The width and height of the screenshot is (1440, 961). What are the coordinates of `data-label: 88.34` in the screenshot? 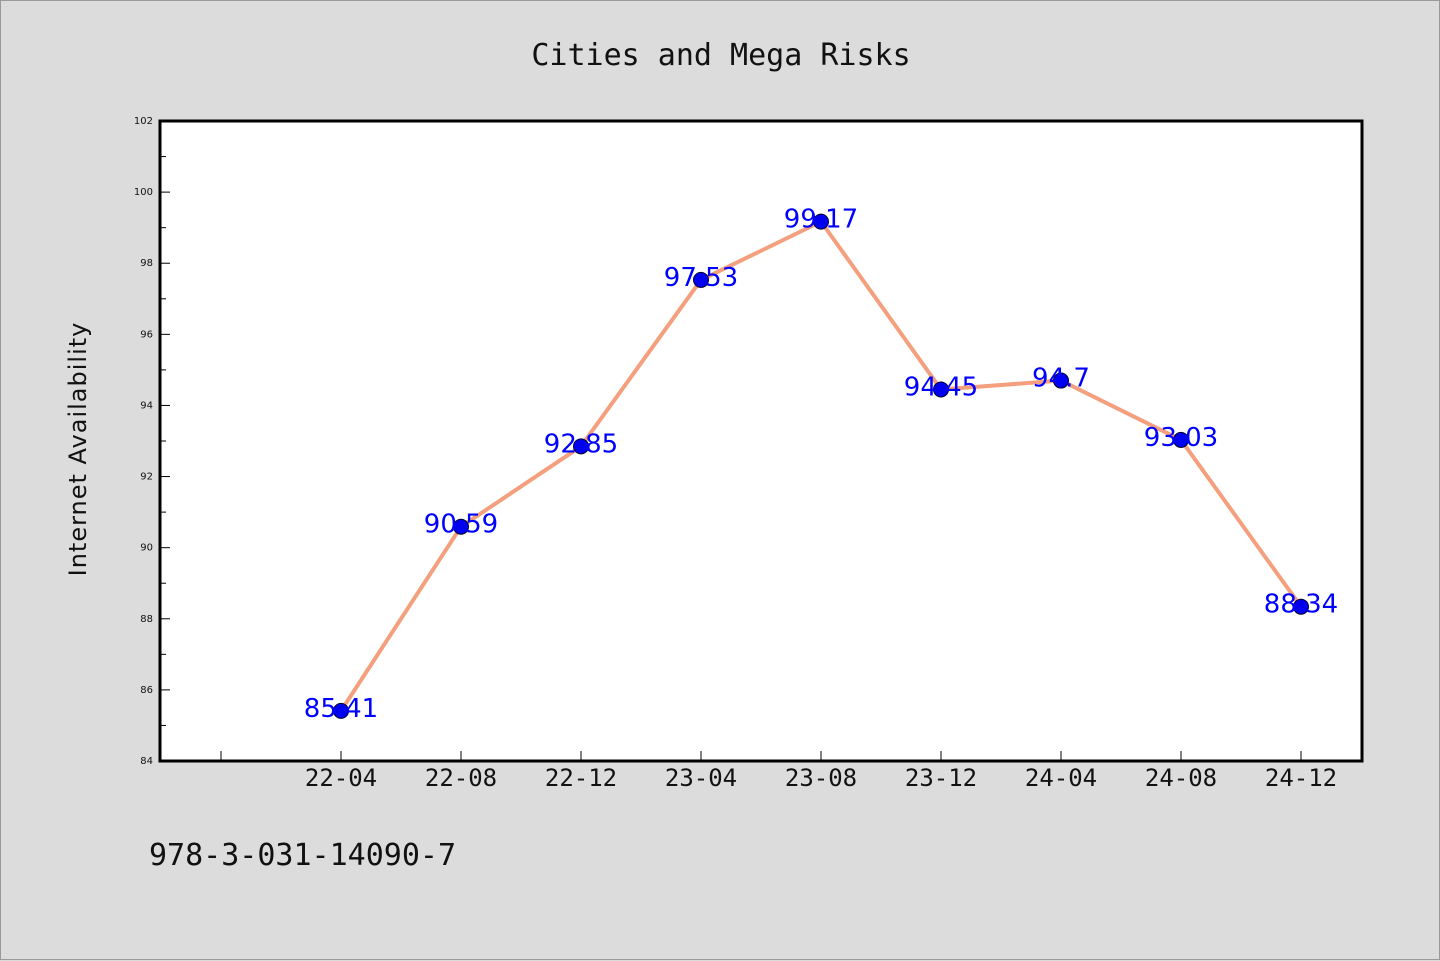 It's located at (1301, 605).